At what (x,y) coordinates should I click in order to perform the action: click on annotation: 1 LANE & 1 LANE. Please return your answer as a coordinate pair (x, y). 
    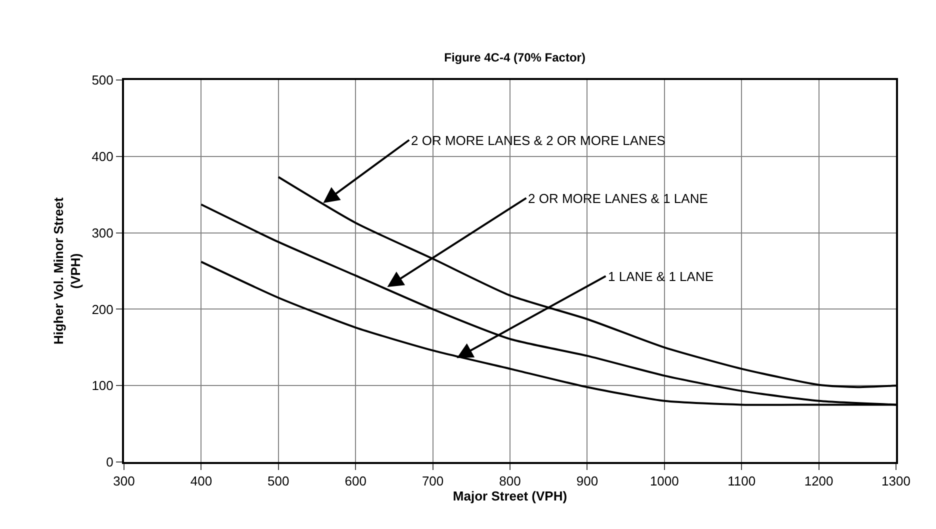
    Looking at the image, I should click on (661, 276).